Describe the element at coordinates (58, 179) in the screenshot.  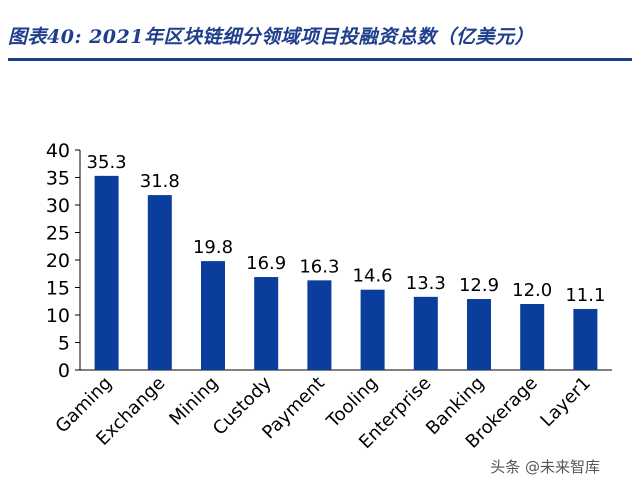
I see `y-tick-label: 35` at that location.